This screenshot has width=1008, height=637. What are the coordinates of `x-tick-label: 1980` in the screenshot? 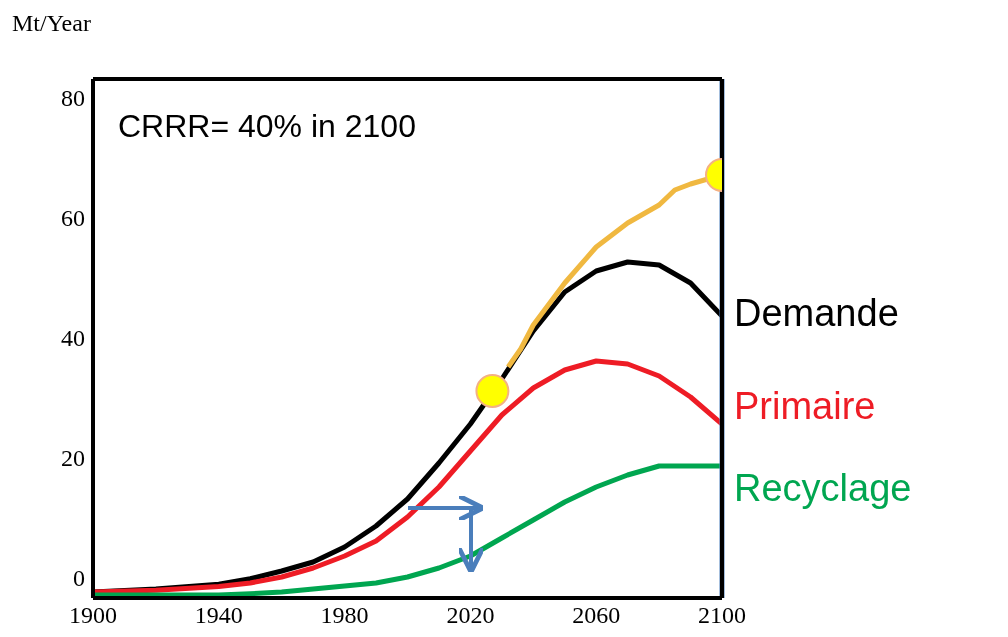 It's located at (344, 615).